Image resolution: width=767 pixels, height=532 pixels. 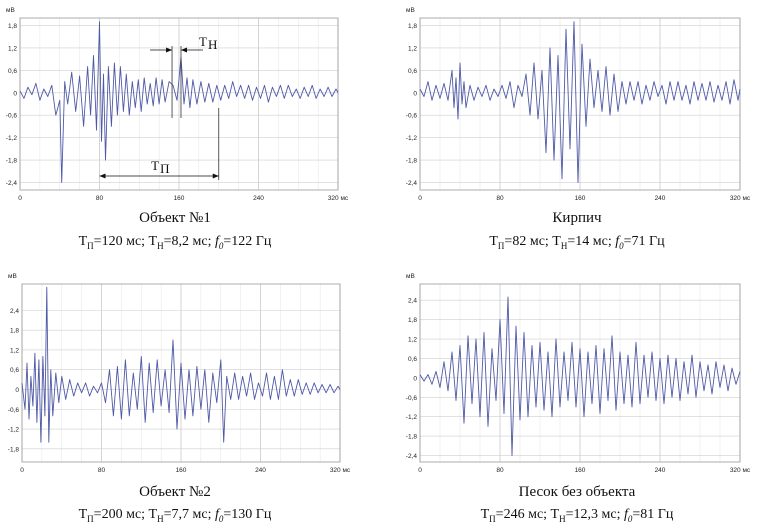 I want to click on tp-value: 200 мс, so click(x=121, y=514).